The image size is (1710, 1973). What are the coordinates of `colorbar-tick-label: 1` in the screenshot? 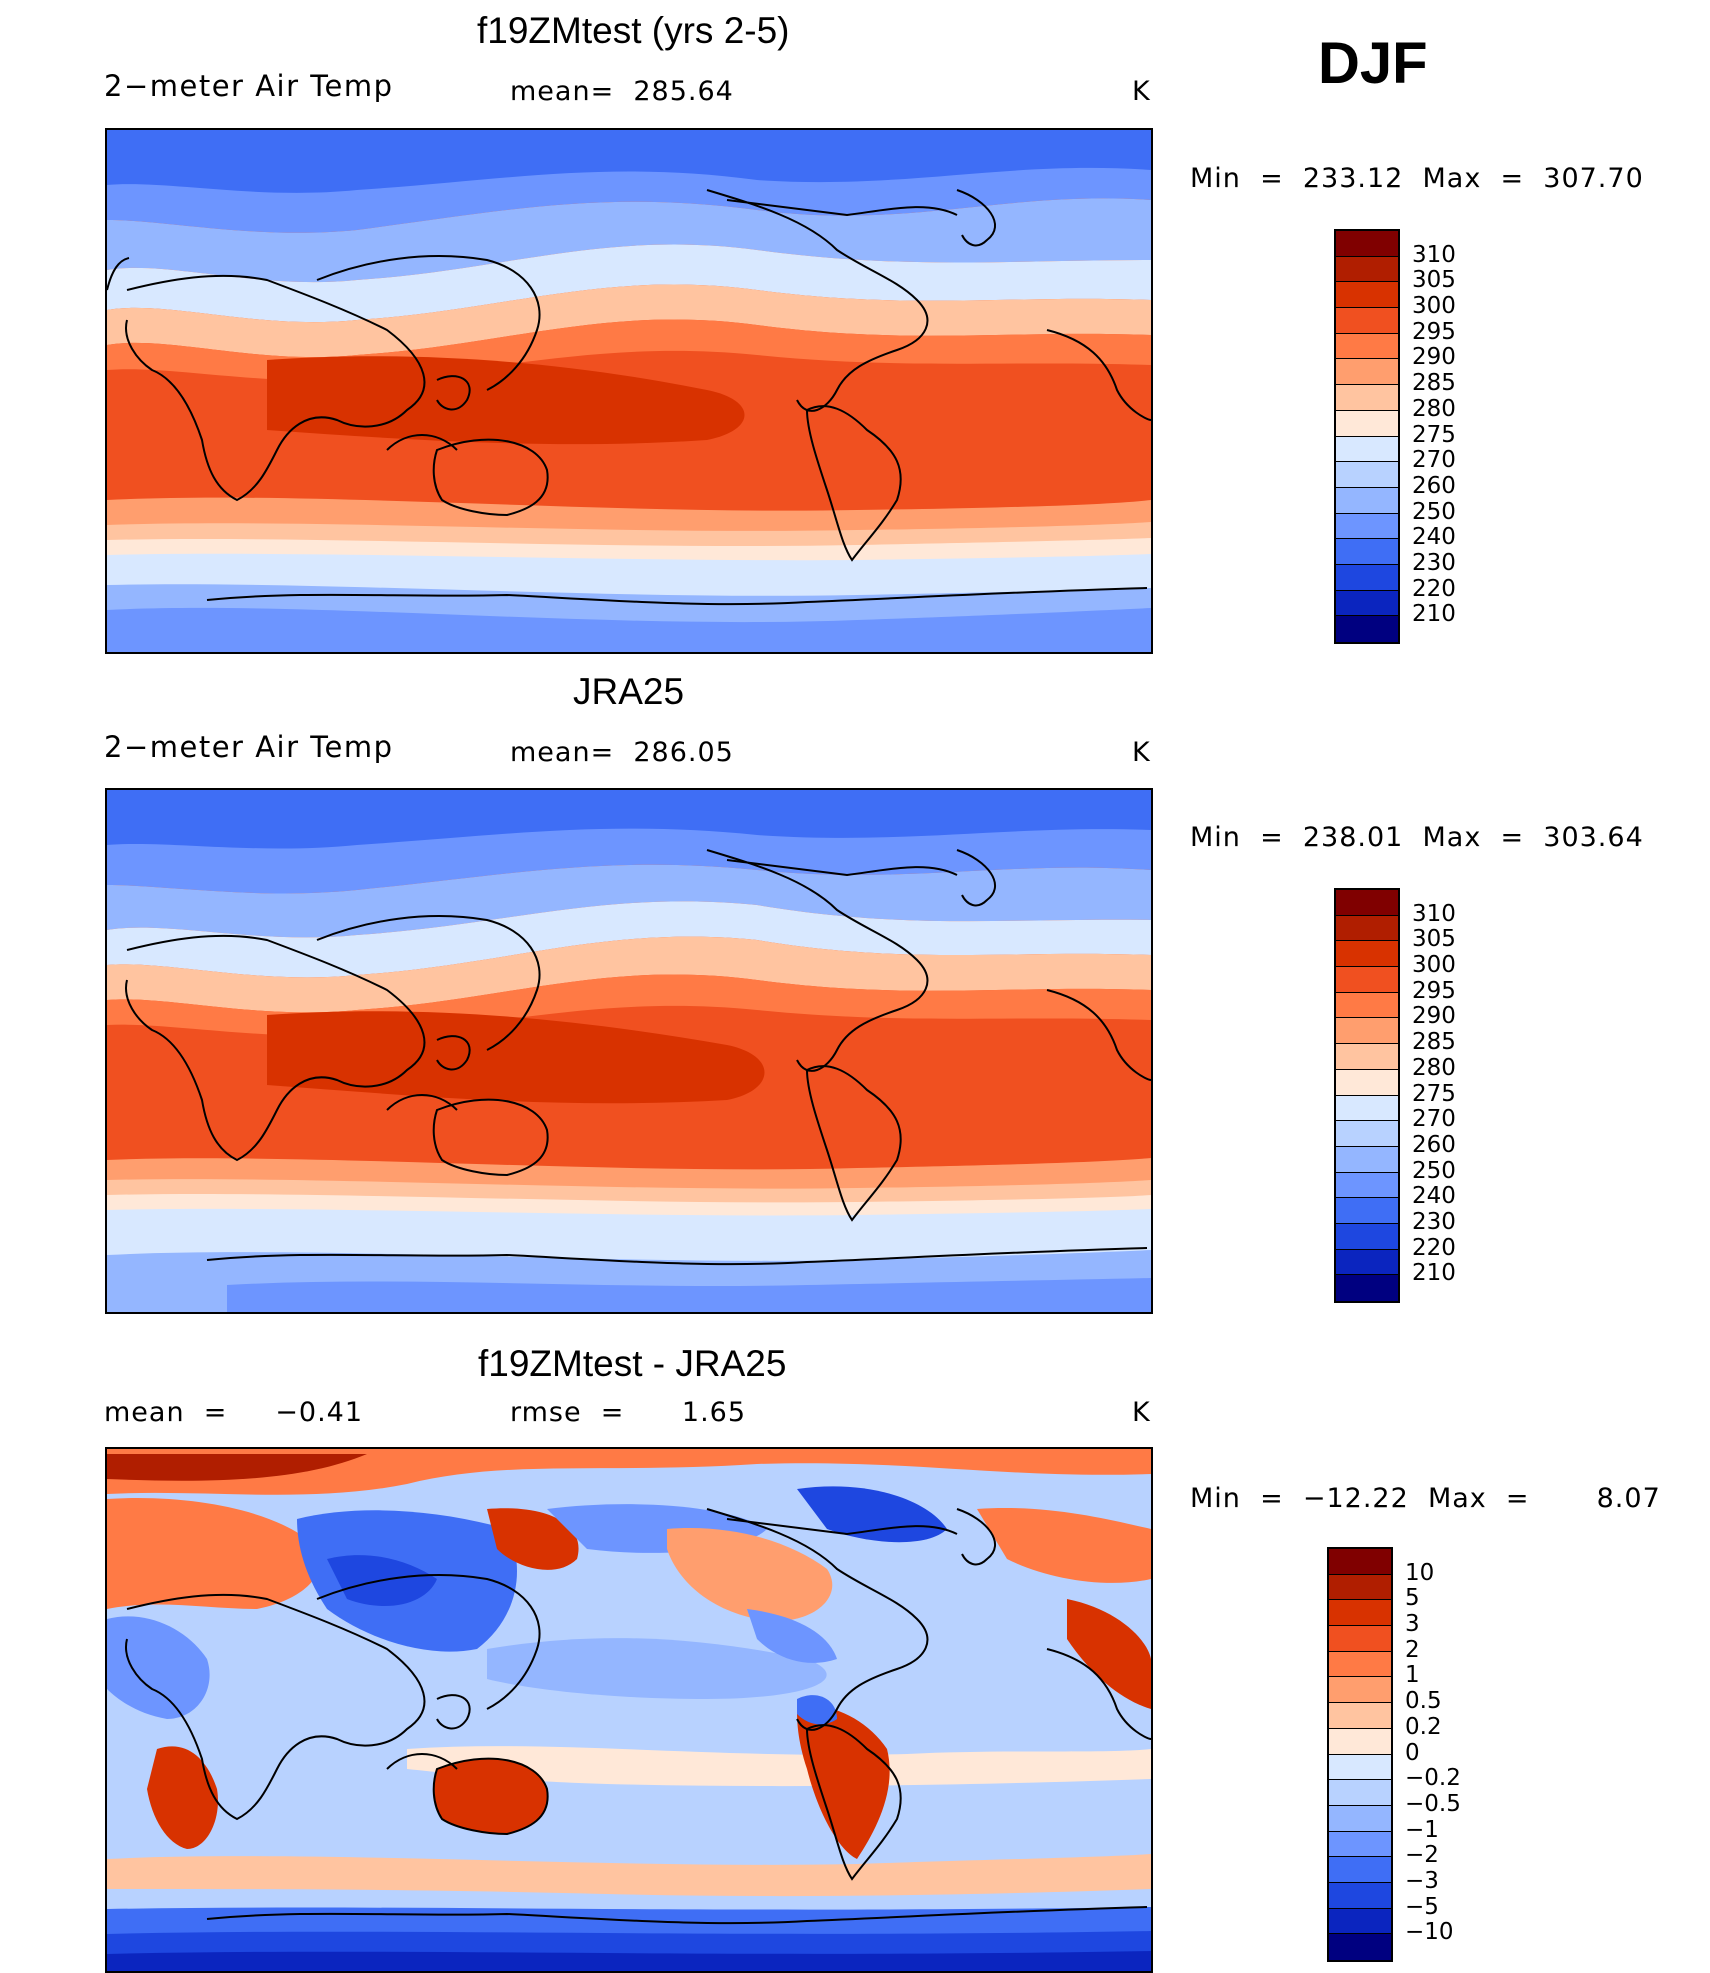 It's located at (1412, 1675).